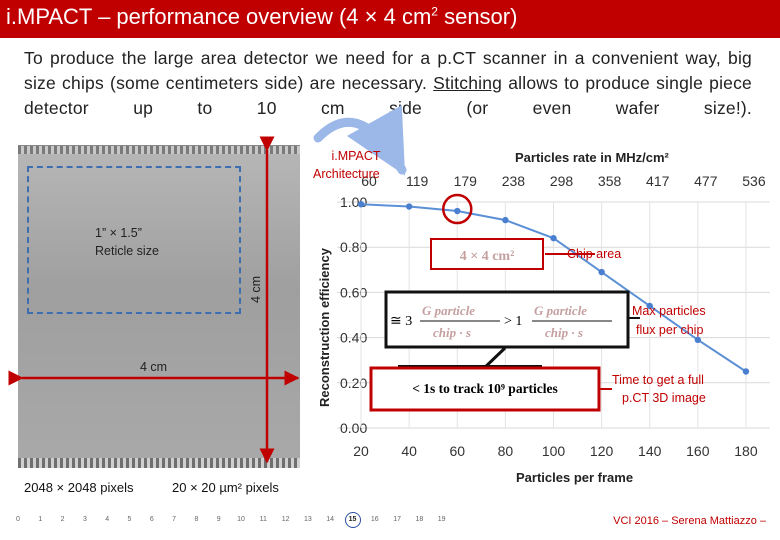 The height and width of the screenshot is (540, 780). I want to click on time-label-2: p.CT 3D image, so click(664, 398).